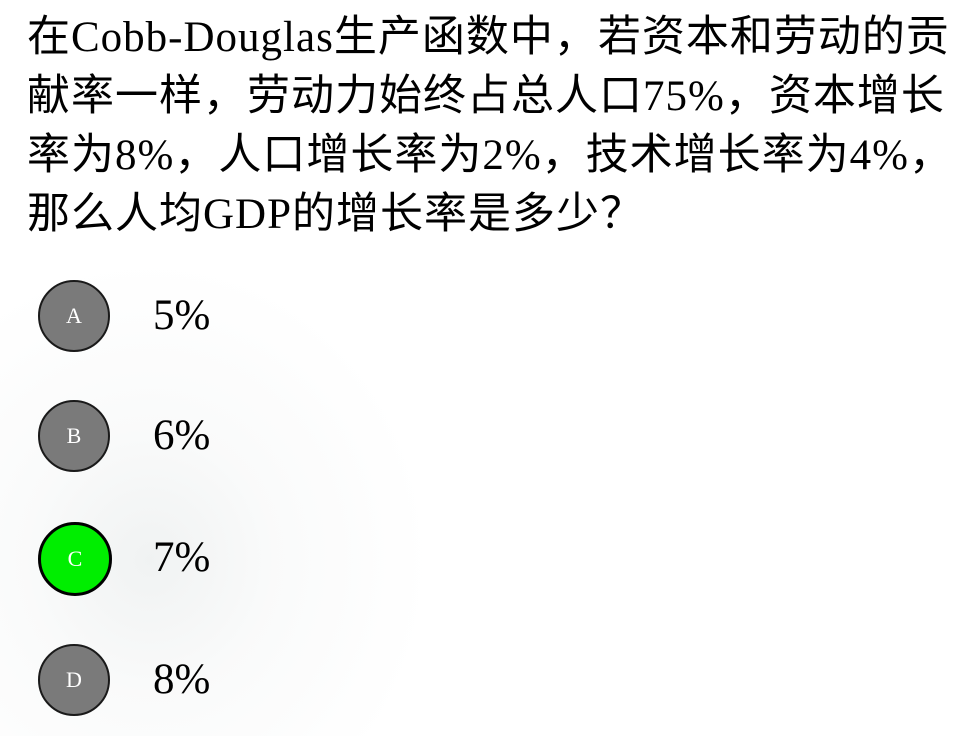  I want to click on option-b-letter-badge: B, so click(74, 436).